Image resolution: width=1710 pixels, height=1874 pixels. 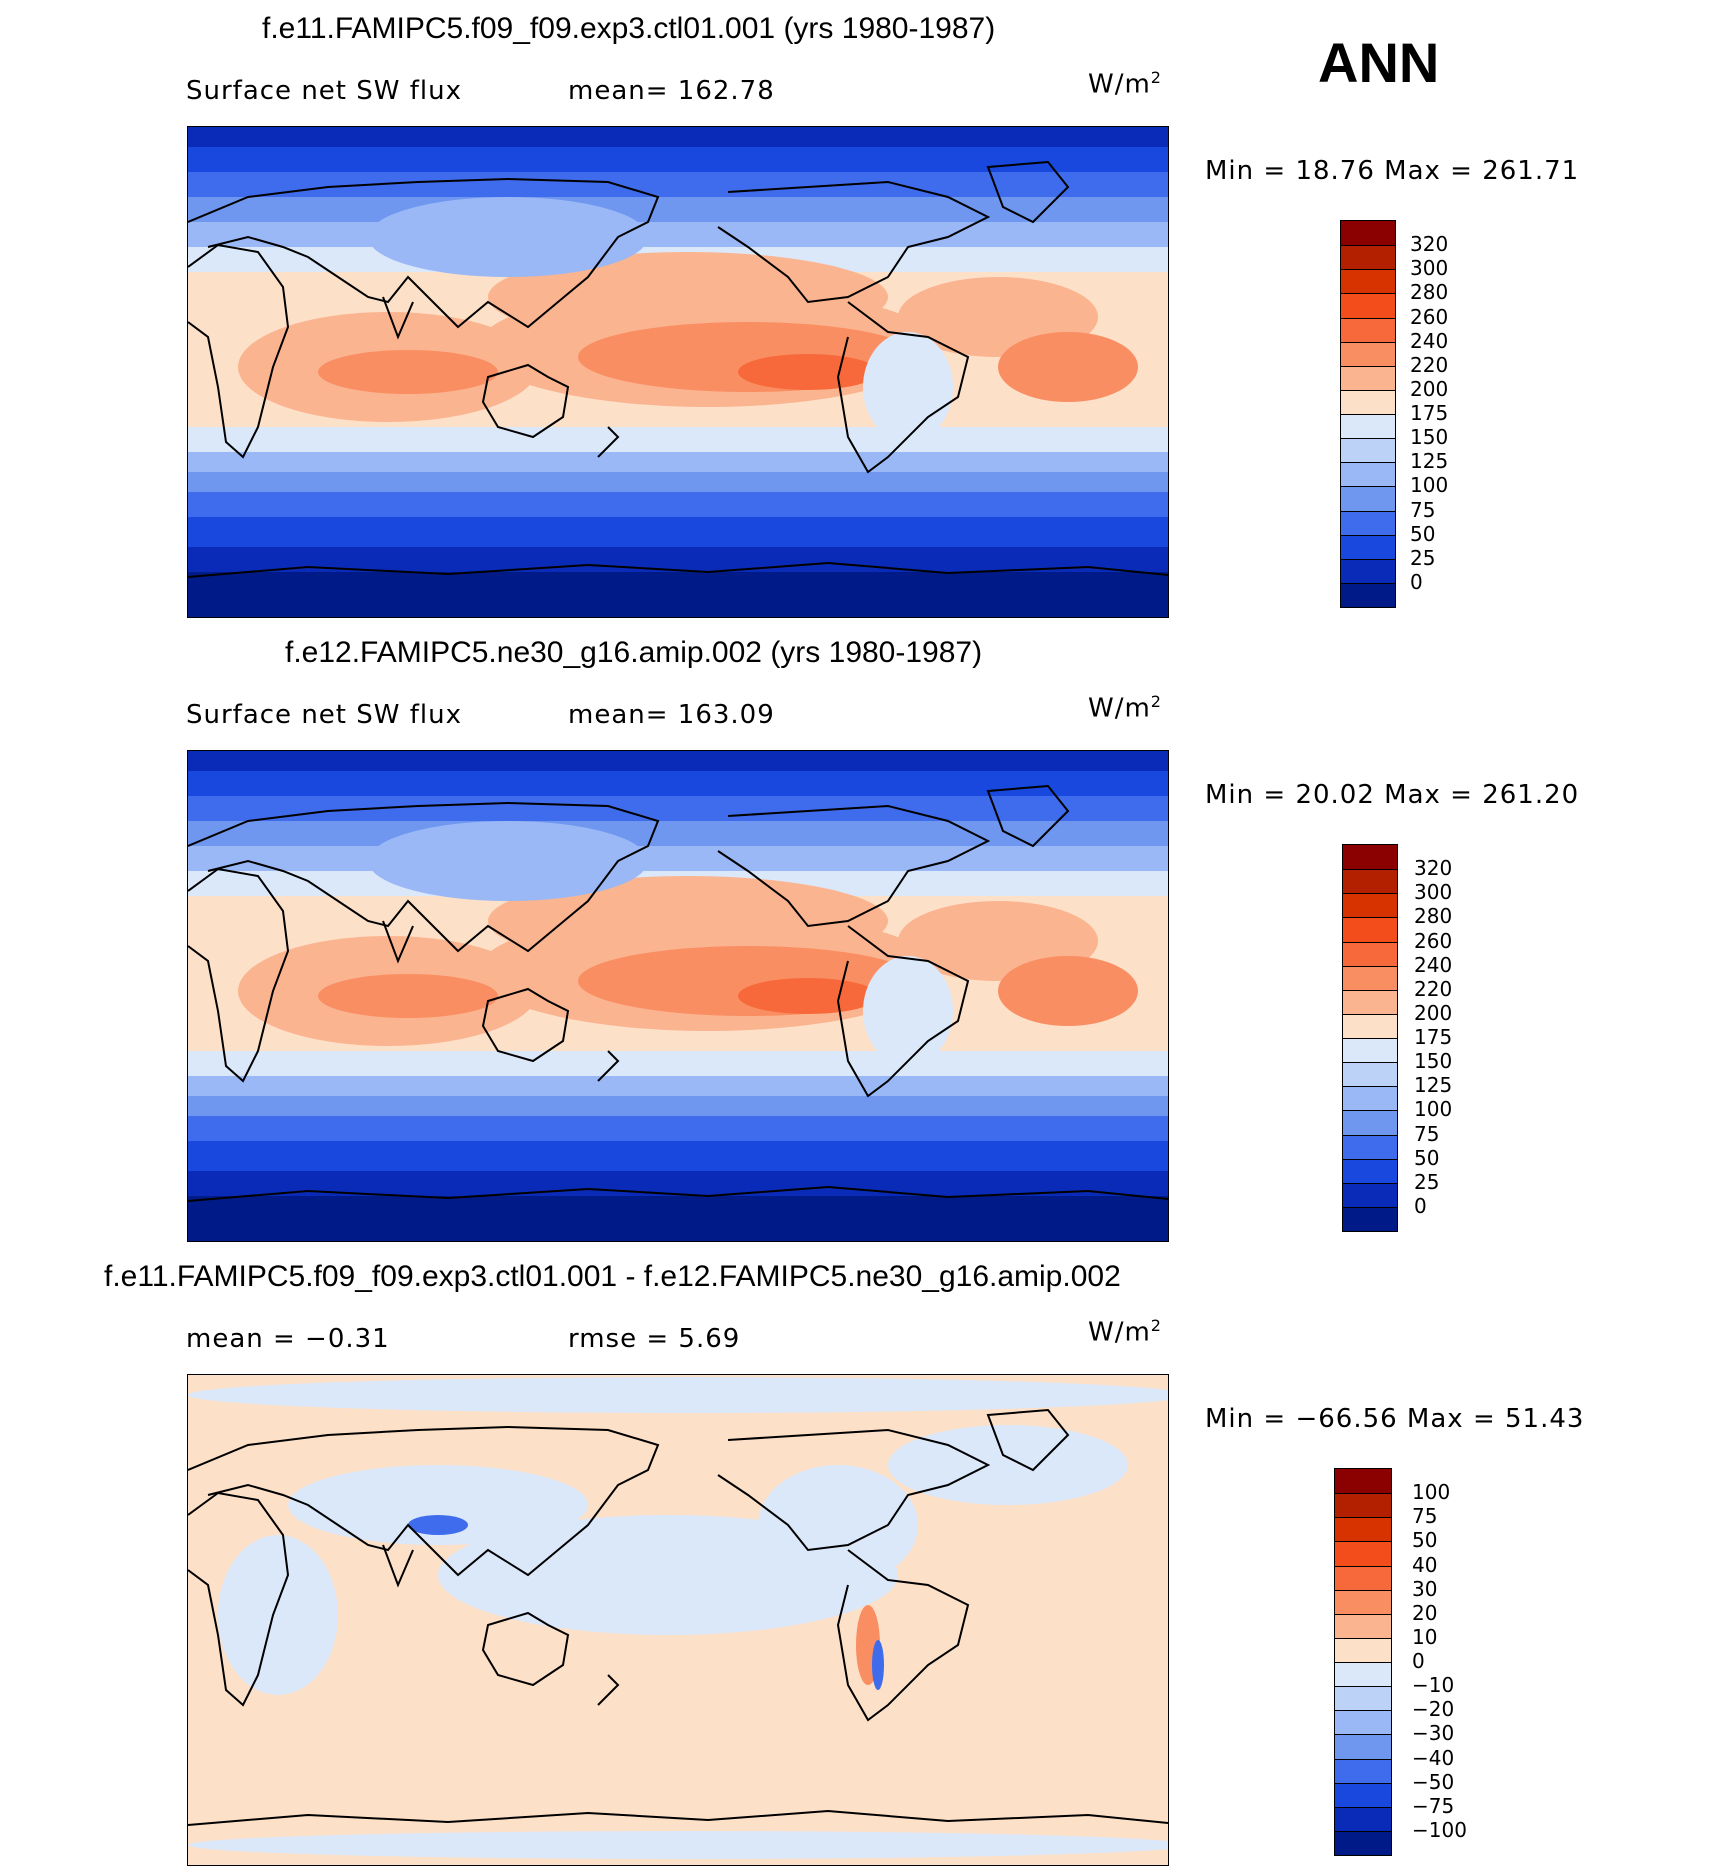 I want to click on colorbar-tick-label: −100, so click(x=1439, y=1829).